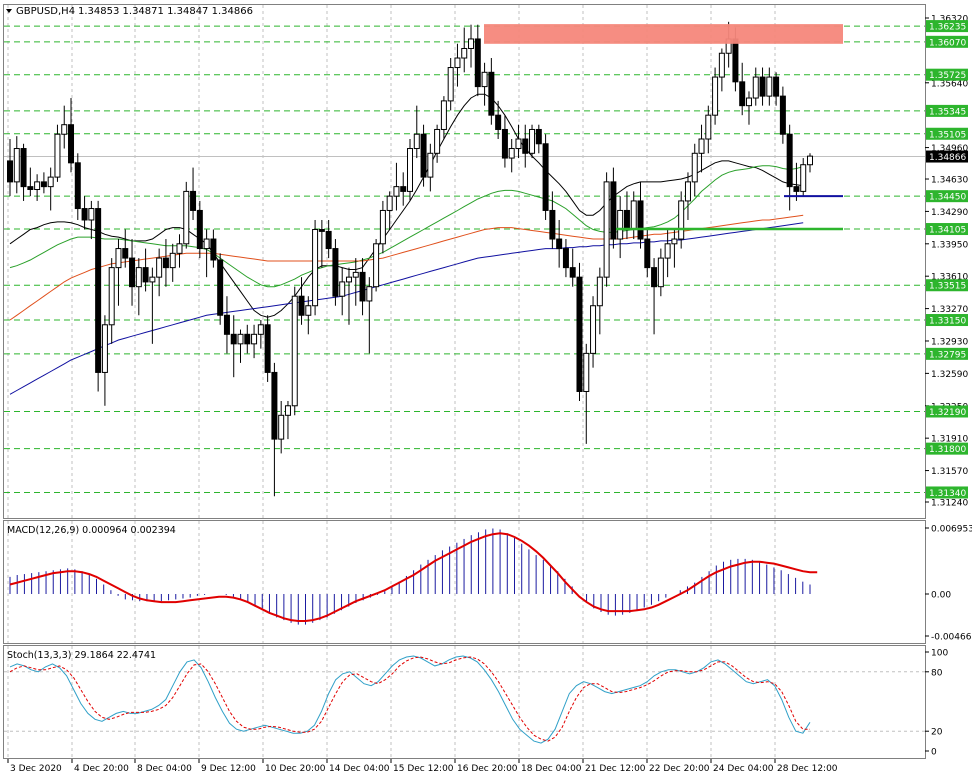  Describe the element at coordinates (934, 753) in the screenshot. I see `stoch-tick-label: 0` at that location.